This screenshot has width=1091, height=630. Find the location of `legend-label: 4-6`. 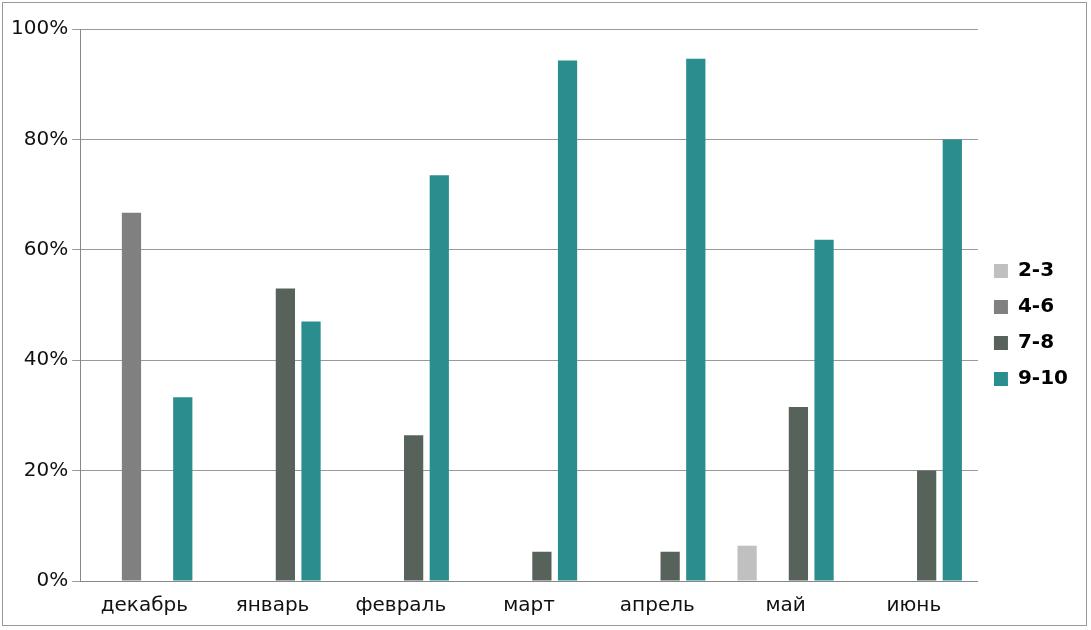

legend-label: 4-6 is located at coordinates (1036, 305).